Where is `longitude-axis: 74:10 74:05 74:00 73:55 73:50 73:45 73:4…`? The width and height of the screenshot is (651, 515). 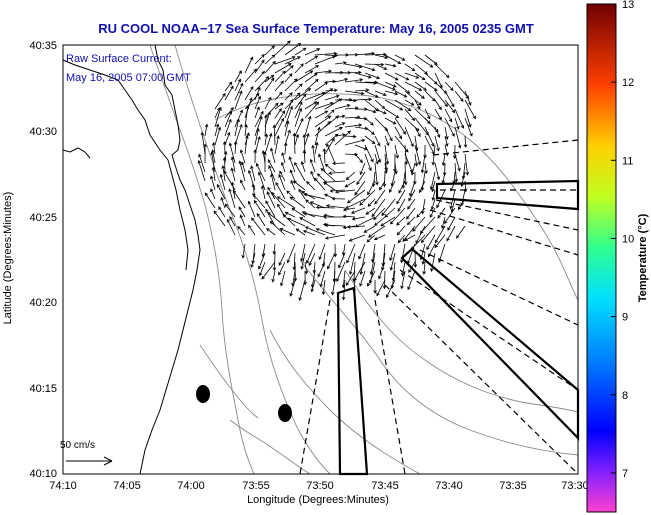 longitude-axis: 74:10 74:05 74:00 73:55 73:50 73:45 73:4… is located at coordinates (319, 493).